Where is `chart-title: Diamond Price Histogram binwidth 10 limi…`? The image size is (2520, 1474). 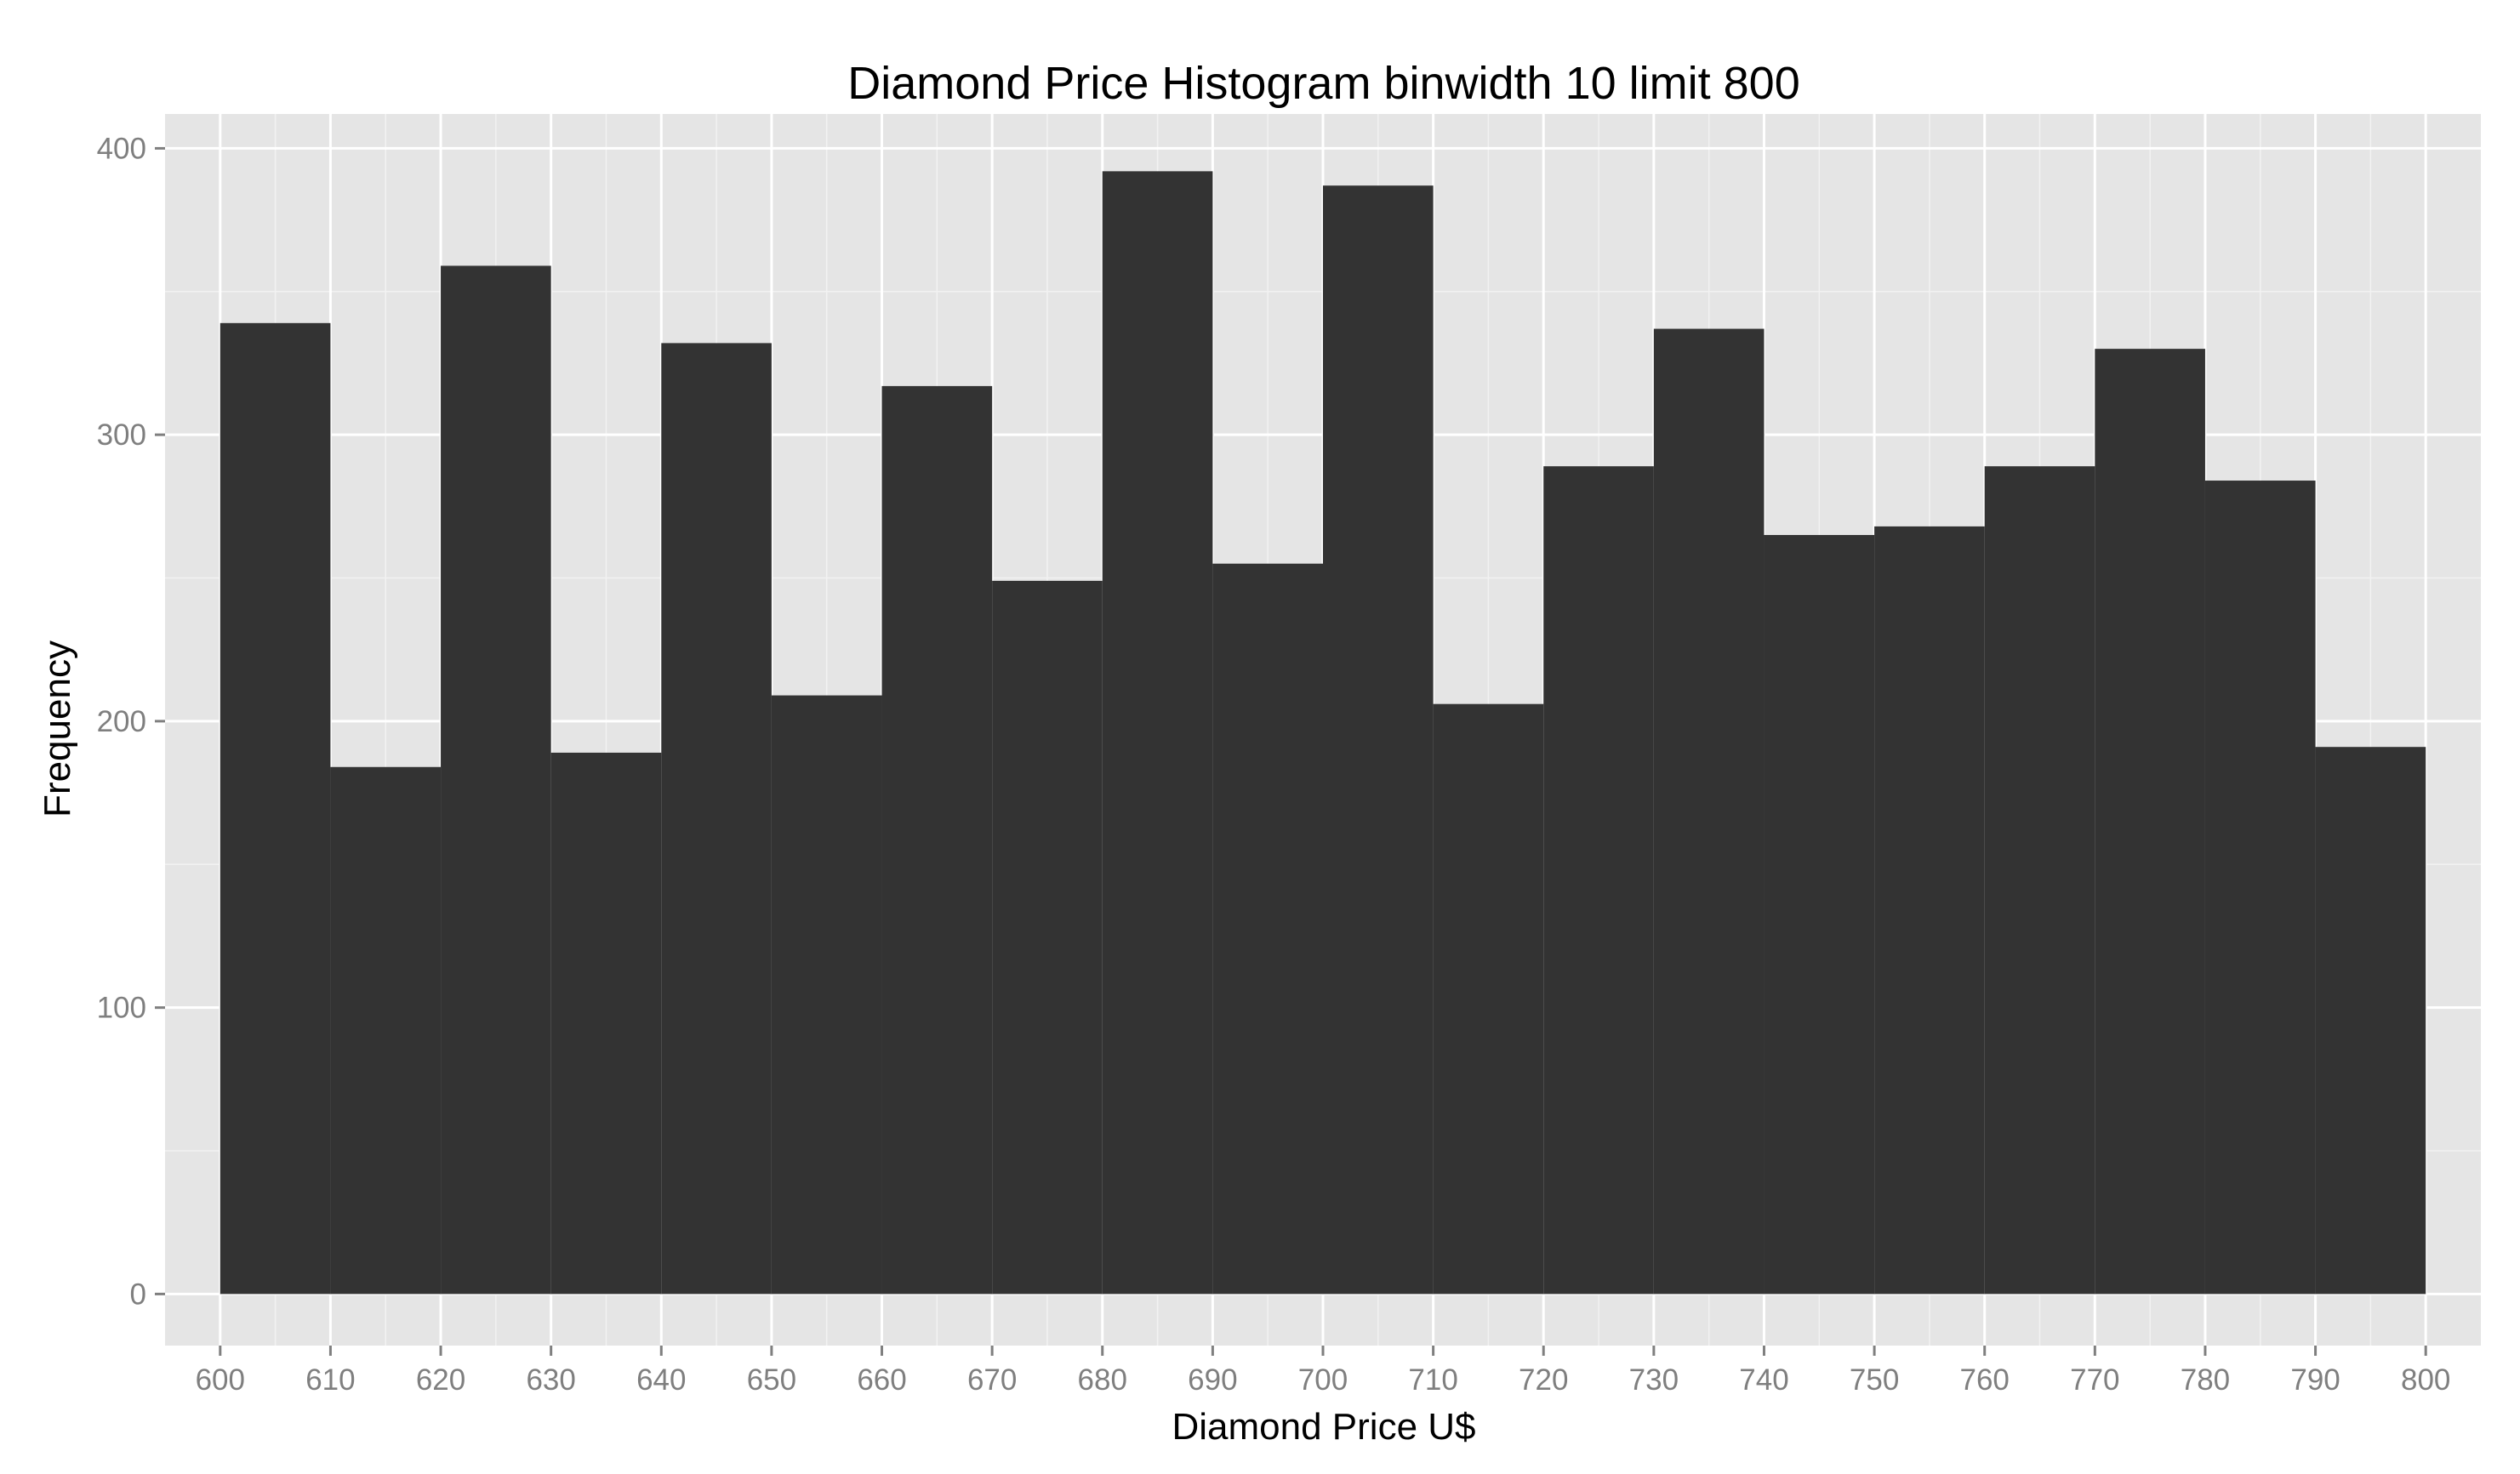 chart-title: Diamond Price Histogram binwidth 10 limi… is located at coordinates (1323, 83).